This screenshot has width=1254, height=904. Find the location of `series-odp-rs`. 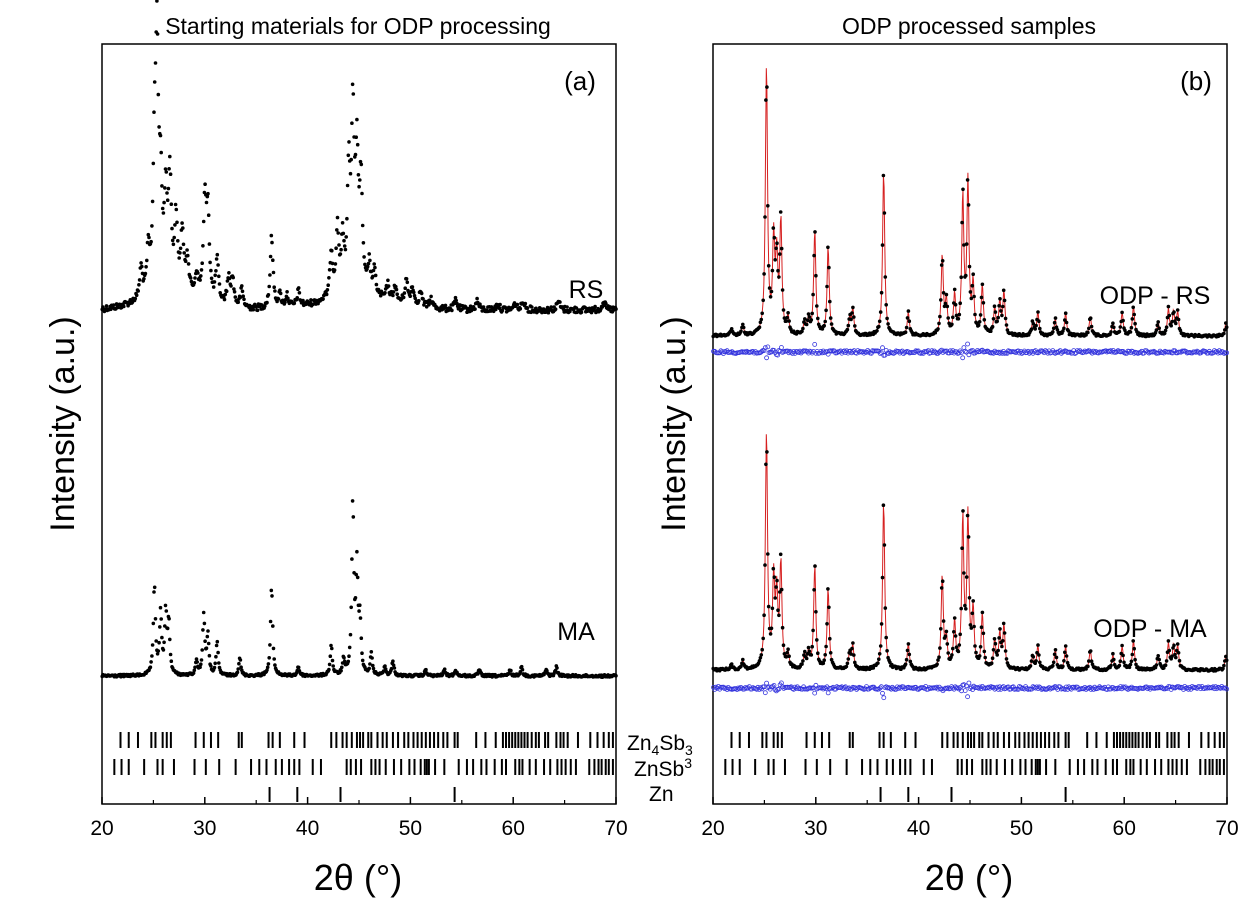

series-odp-rs is located at coordinates (970, 214).